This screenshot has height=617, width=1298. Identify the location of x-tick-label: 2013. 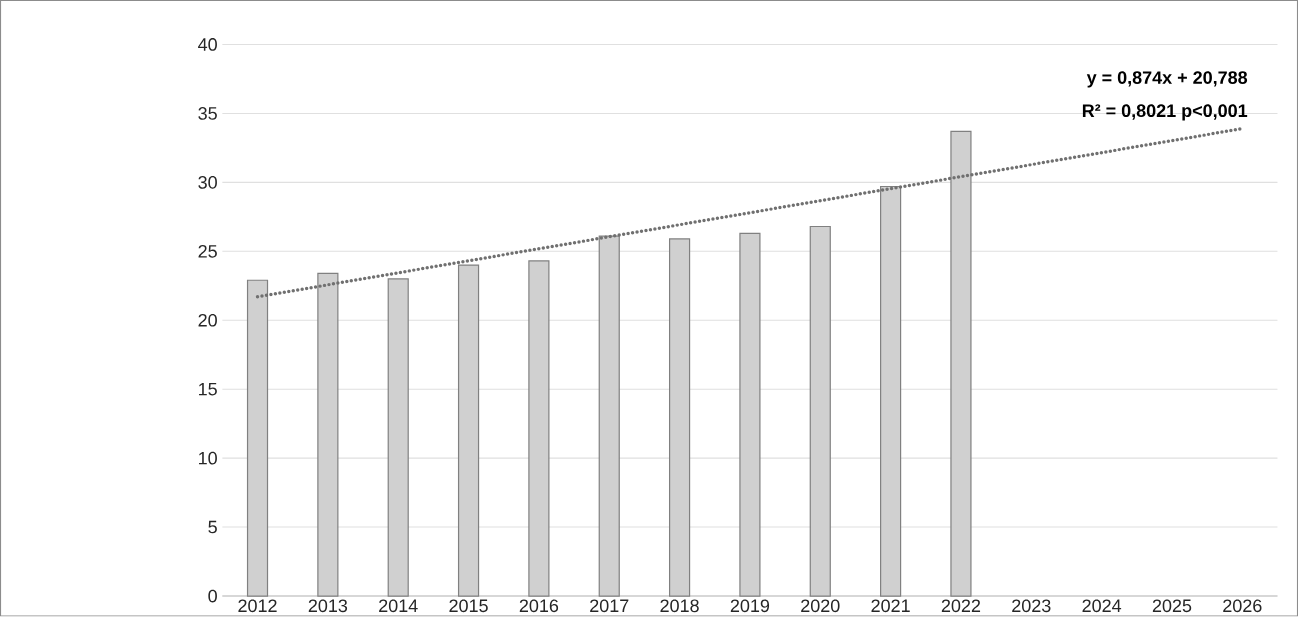
(328, 606).